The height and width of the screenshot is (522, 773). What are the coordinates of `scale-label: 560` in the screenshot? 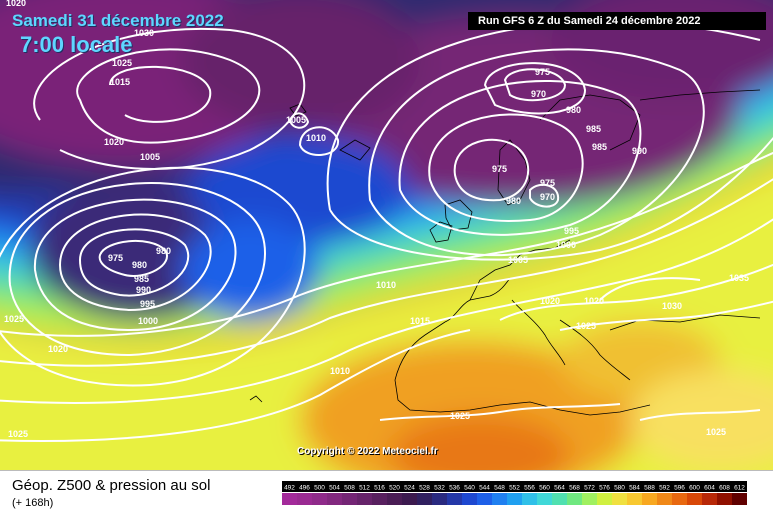 It's located at (544, 488).